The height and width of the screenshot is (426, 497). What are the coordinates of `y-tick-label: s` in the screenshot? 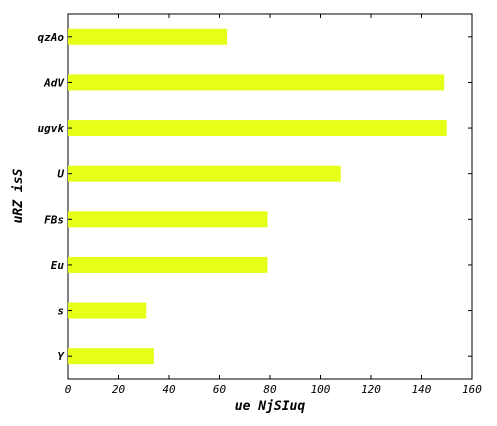 It's located at (60, 311).